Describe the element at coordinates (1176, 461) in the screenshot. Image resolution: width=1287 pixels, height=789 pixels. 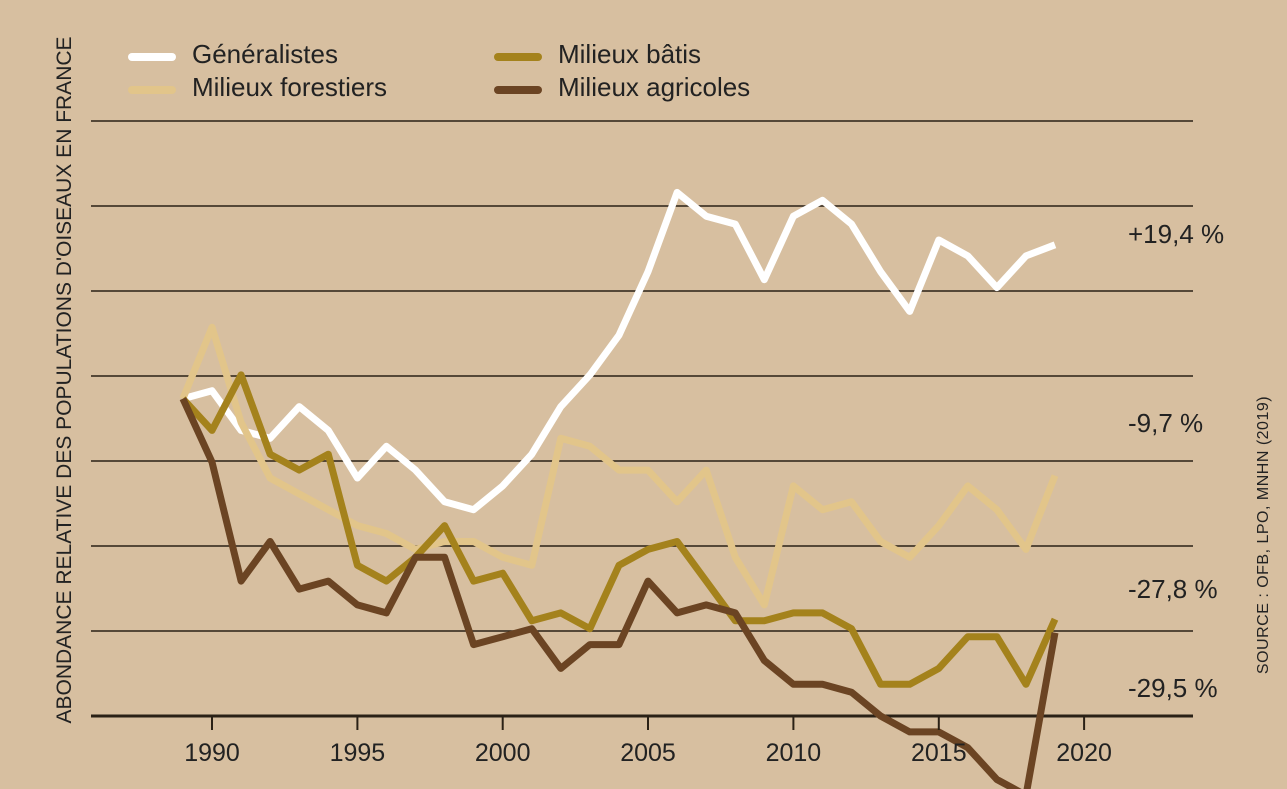
I see `end-labels: +19,4 % -9,7 % -27,8 % -29,5 %` at that location.